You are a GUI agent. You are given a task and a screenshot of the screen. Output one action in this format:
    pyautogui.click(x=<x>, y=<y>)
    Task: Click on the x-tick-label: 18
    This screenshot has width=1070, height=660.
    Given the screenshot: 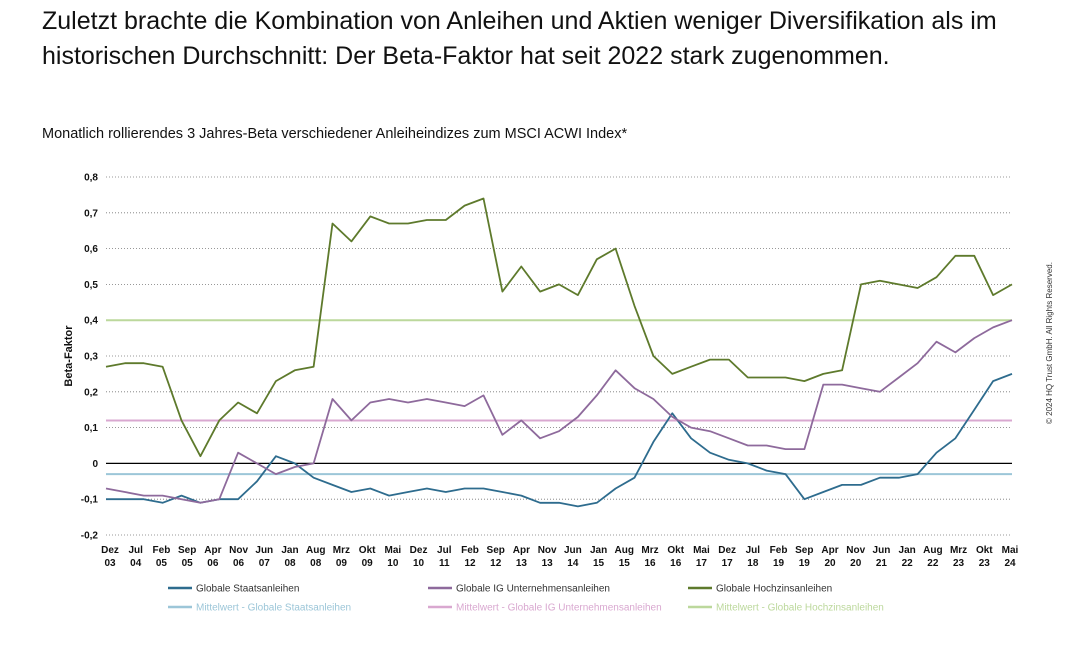 What is the action you would take?
    pyautogui.click(x=753, y=563)
    